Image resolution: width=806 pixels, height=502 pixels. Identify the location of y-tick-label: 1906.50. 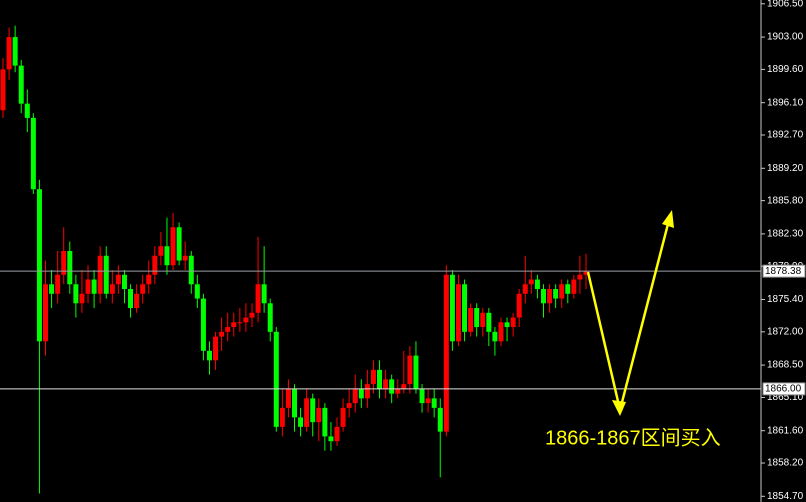
(785, 4).